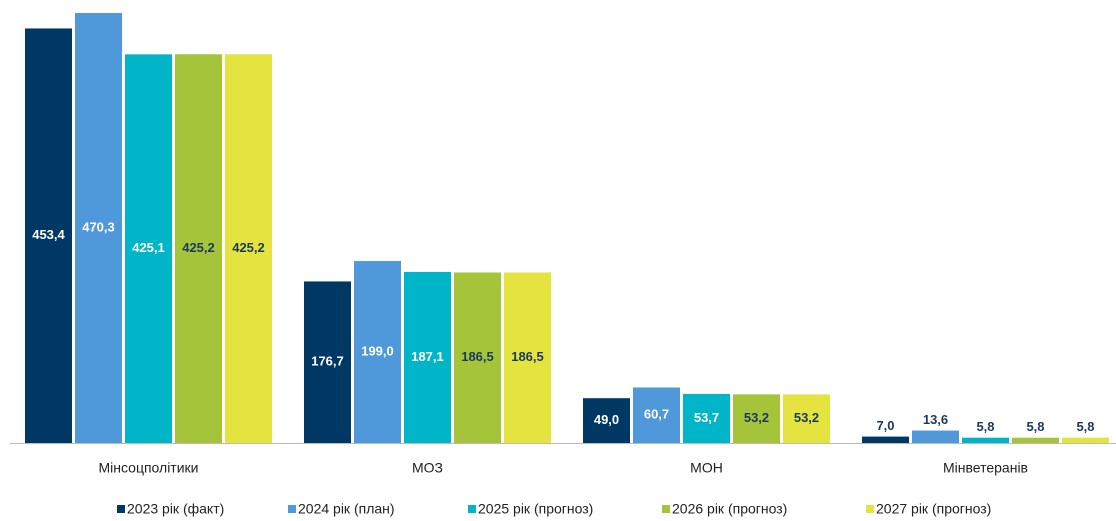 The image size is (1116, 521). I want to click on x-tick-label: МОЗ, so click(427, 468).